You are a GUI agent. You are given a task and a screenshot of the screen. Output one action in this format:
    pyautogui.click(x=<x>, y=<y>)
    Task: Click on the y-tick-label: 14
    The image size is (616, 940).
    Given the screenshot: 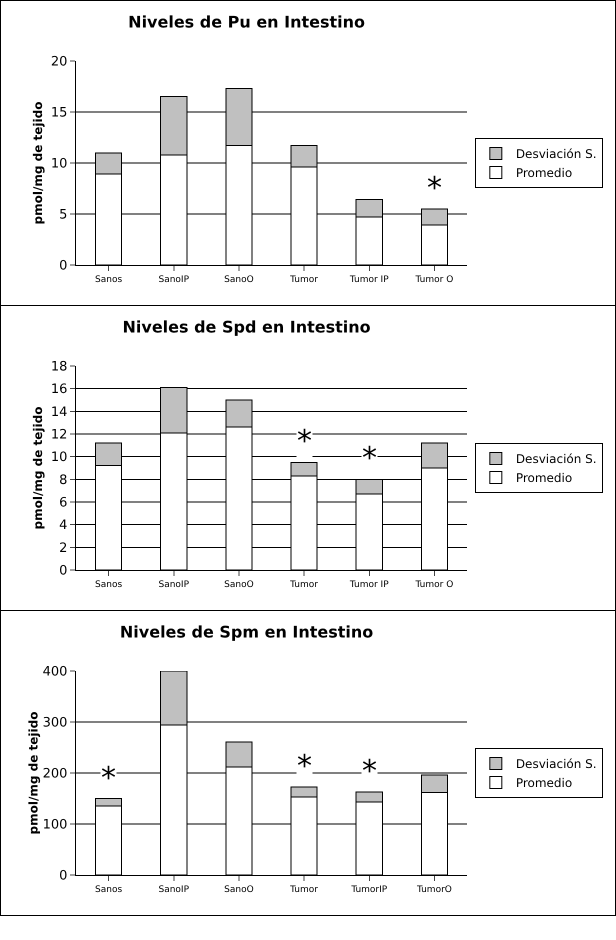 What is the action you would take?
    pyautogui.click(x=59, y=412)
    